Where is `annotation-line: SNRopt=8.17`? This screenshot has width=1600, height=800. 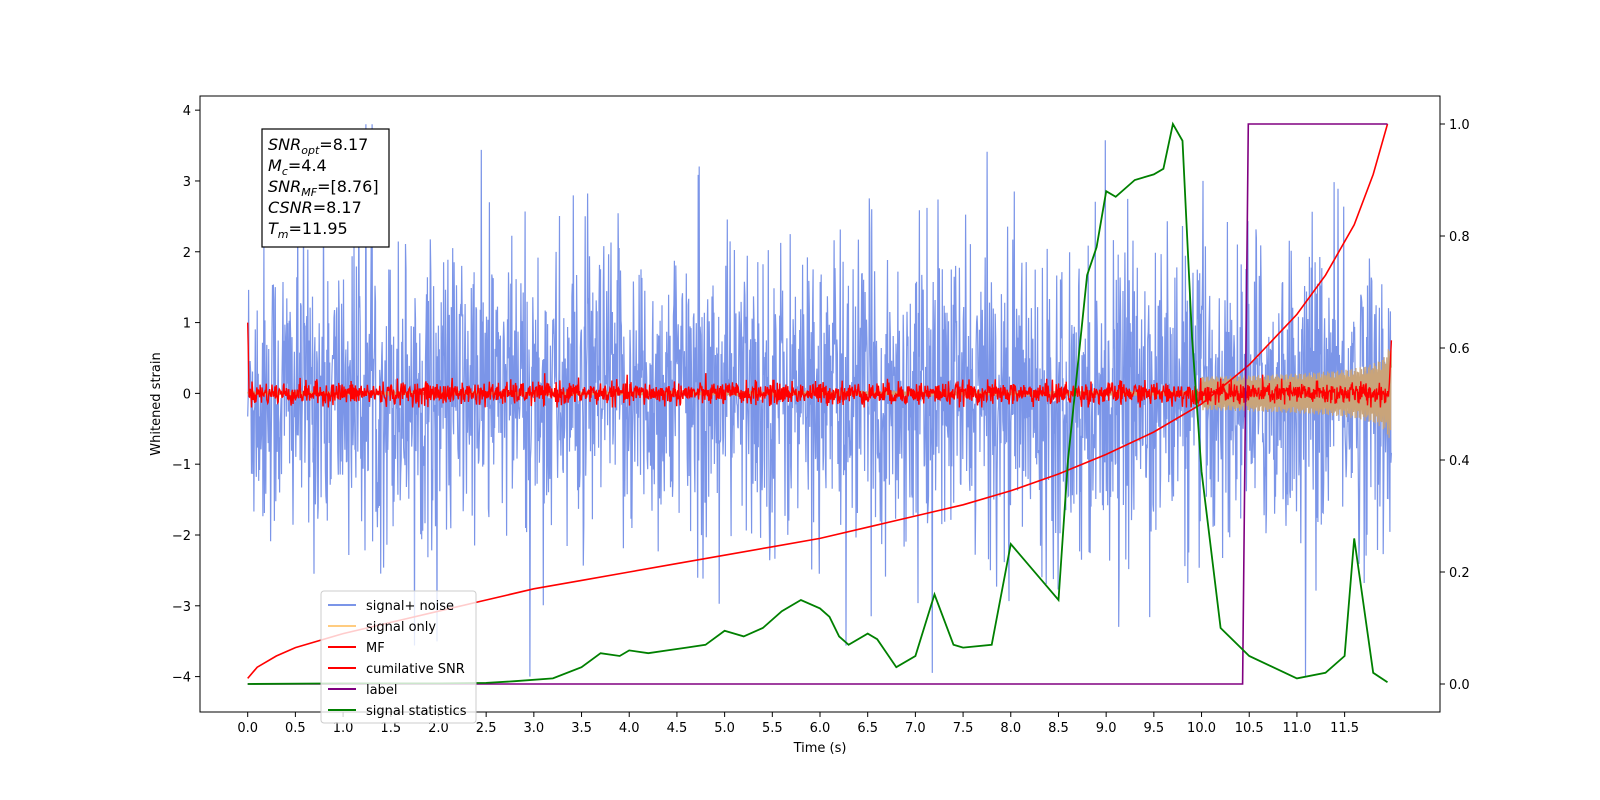 annotation-line: SNRopt=8.17 is located at coordinates (318, 146).